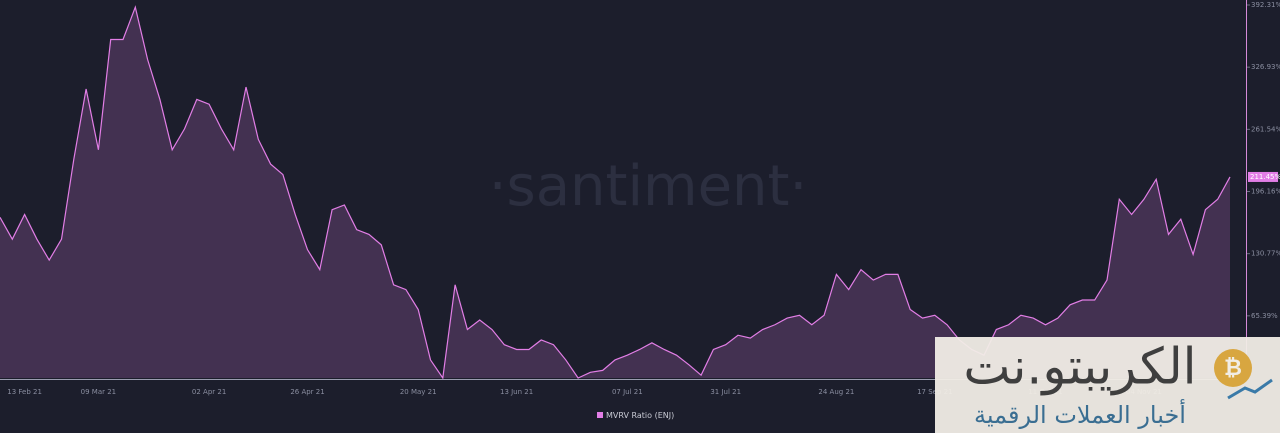 This screenshot has width=1280, height=433. What do you see at coordinates (600, 415) in the screenshot?
I see `legend-swatch` at bounding box center [600, 415].